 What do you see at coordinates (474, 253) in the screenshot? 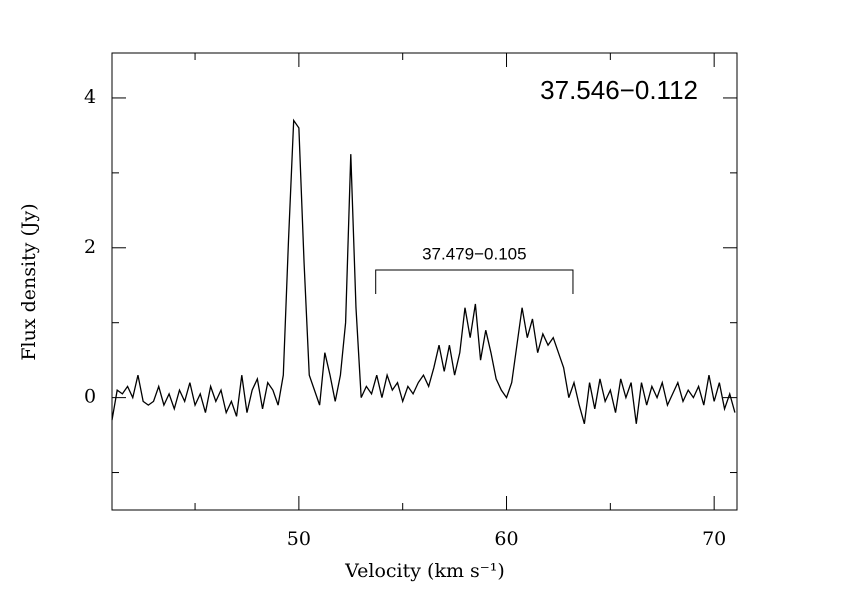
I see `annotation-label: 37.479−0.105` at bounding box center [474, 253].